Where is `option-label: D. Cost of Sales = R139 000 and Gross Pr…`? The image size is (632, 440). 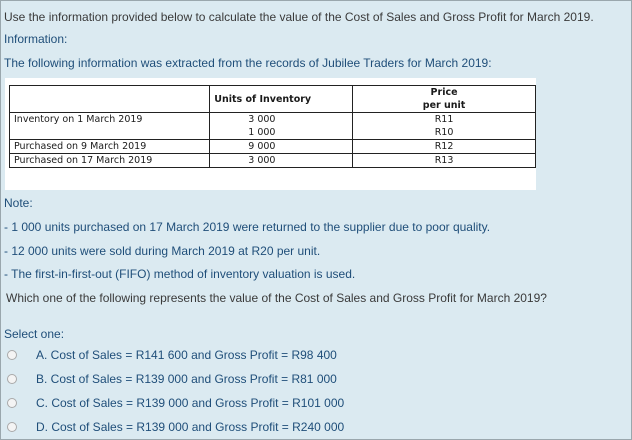 option-label: D. Cost of Sales = R139 000 and Gross Pr… is located at coordinates (190, 427).